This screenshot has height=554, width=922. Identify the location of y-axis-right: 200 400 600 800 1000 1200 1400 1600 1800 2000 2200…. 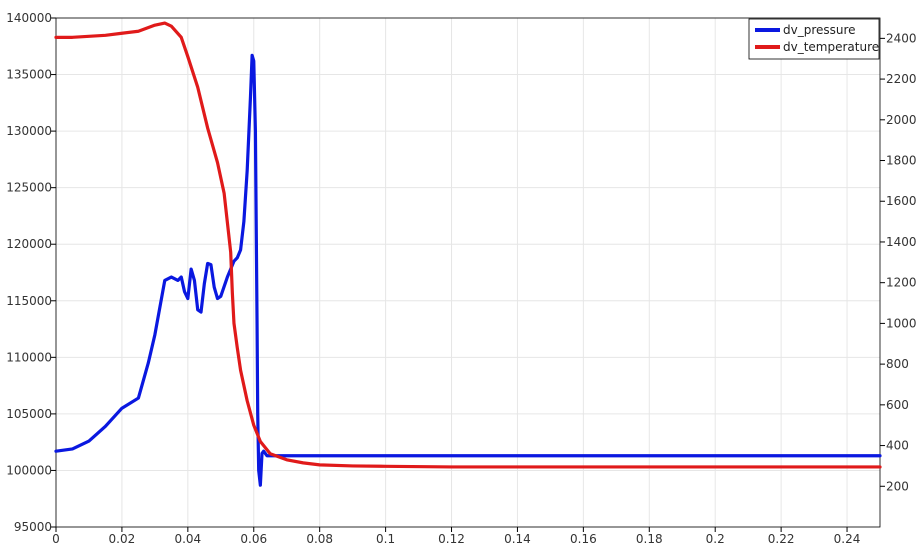
(898, 262).